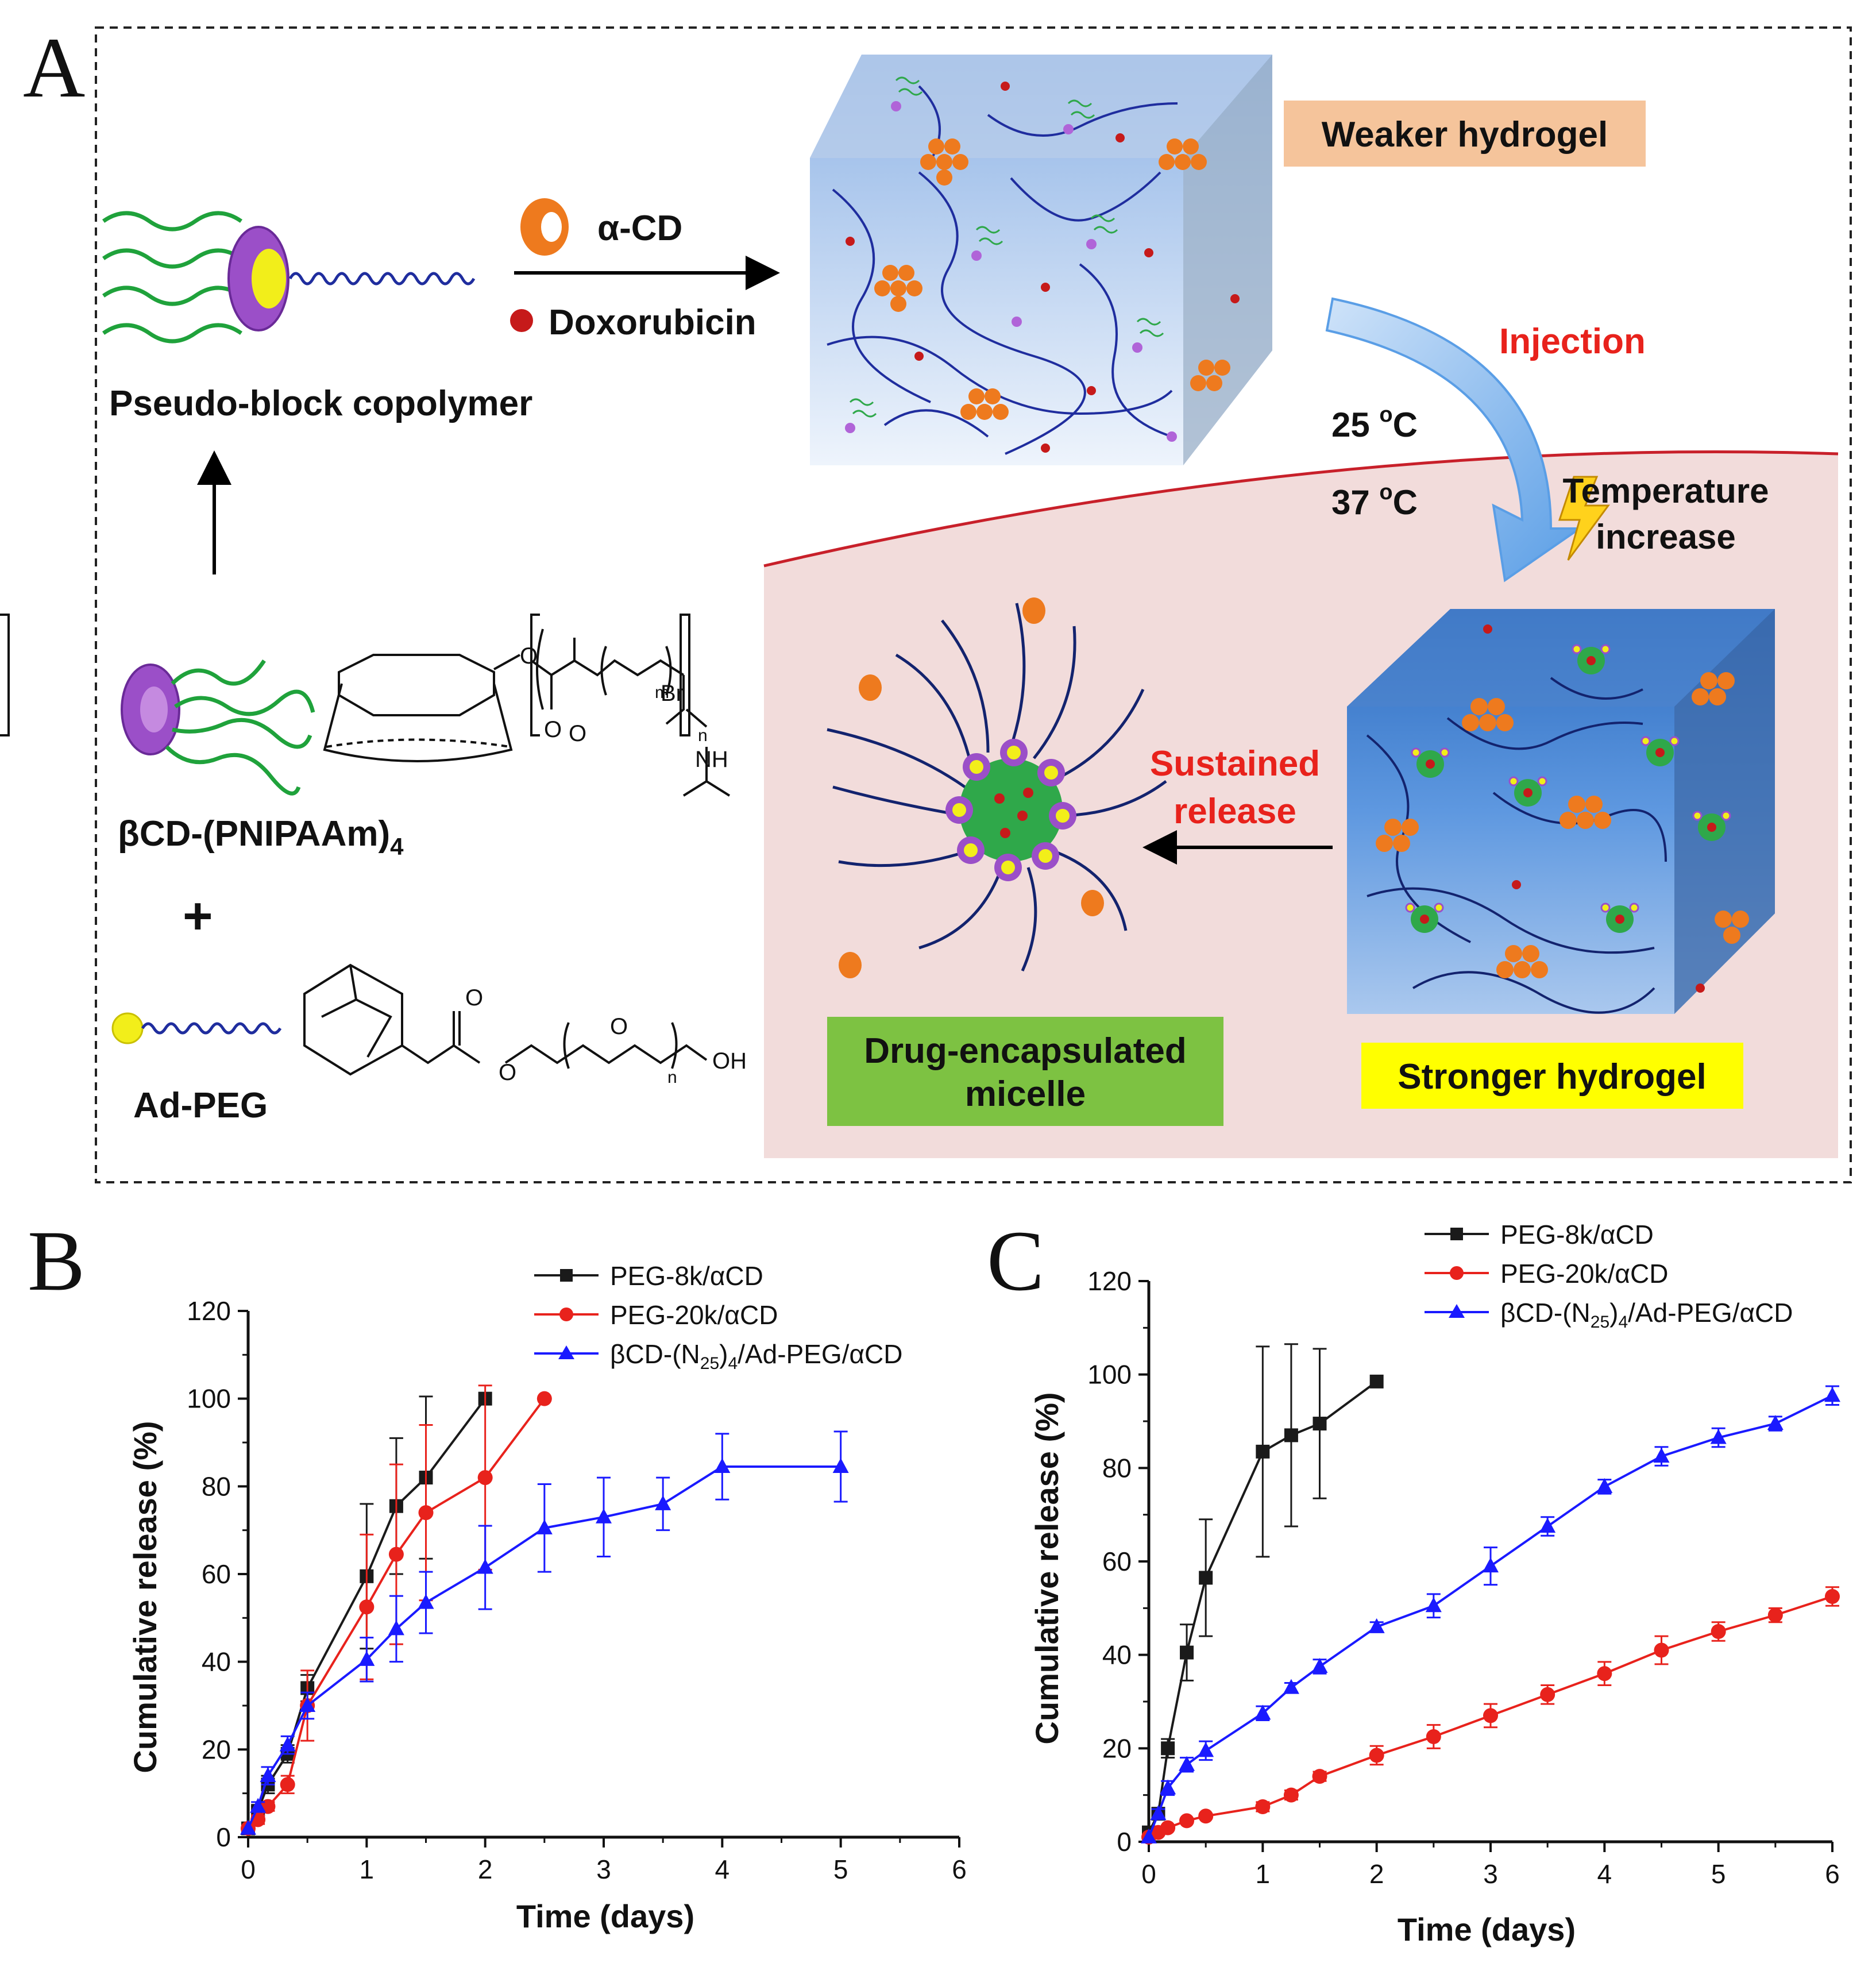 Image resolution: width=1876 pixels, height=1967 pixels. I want to click on stronger-hydrogel-tag, so click(1552, 1076).